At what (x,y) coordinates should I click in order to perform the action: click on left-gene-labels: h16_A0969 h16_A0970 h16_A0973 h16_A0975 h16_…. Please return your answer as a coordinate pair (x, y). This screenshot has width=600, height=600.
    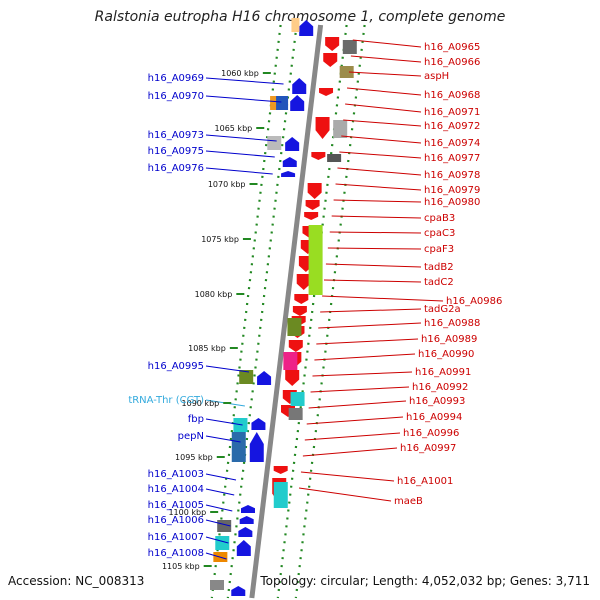
    Looking at the image, I should click on (166, 316).